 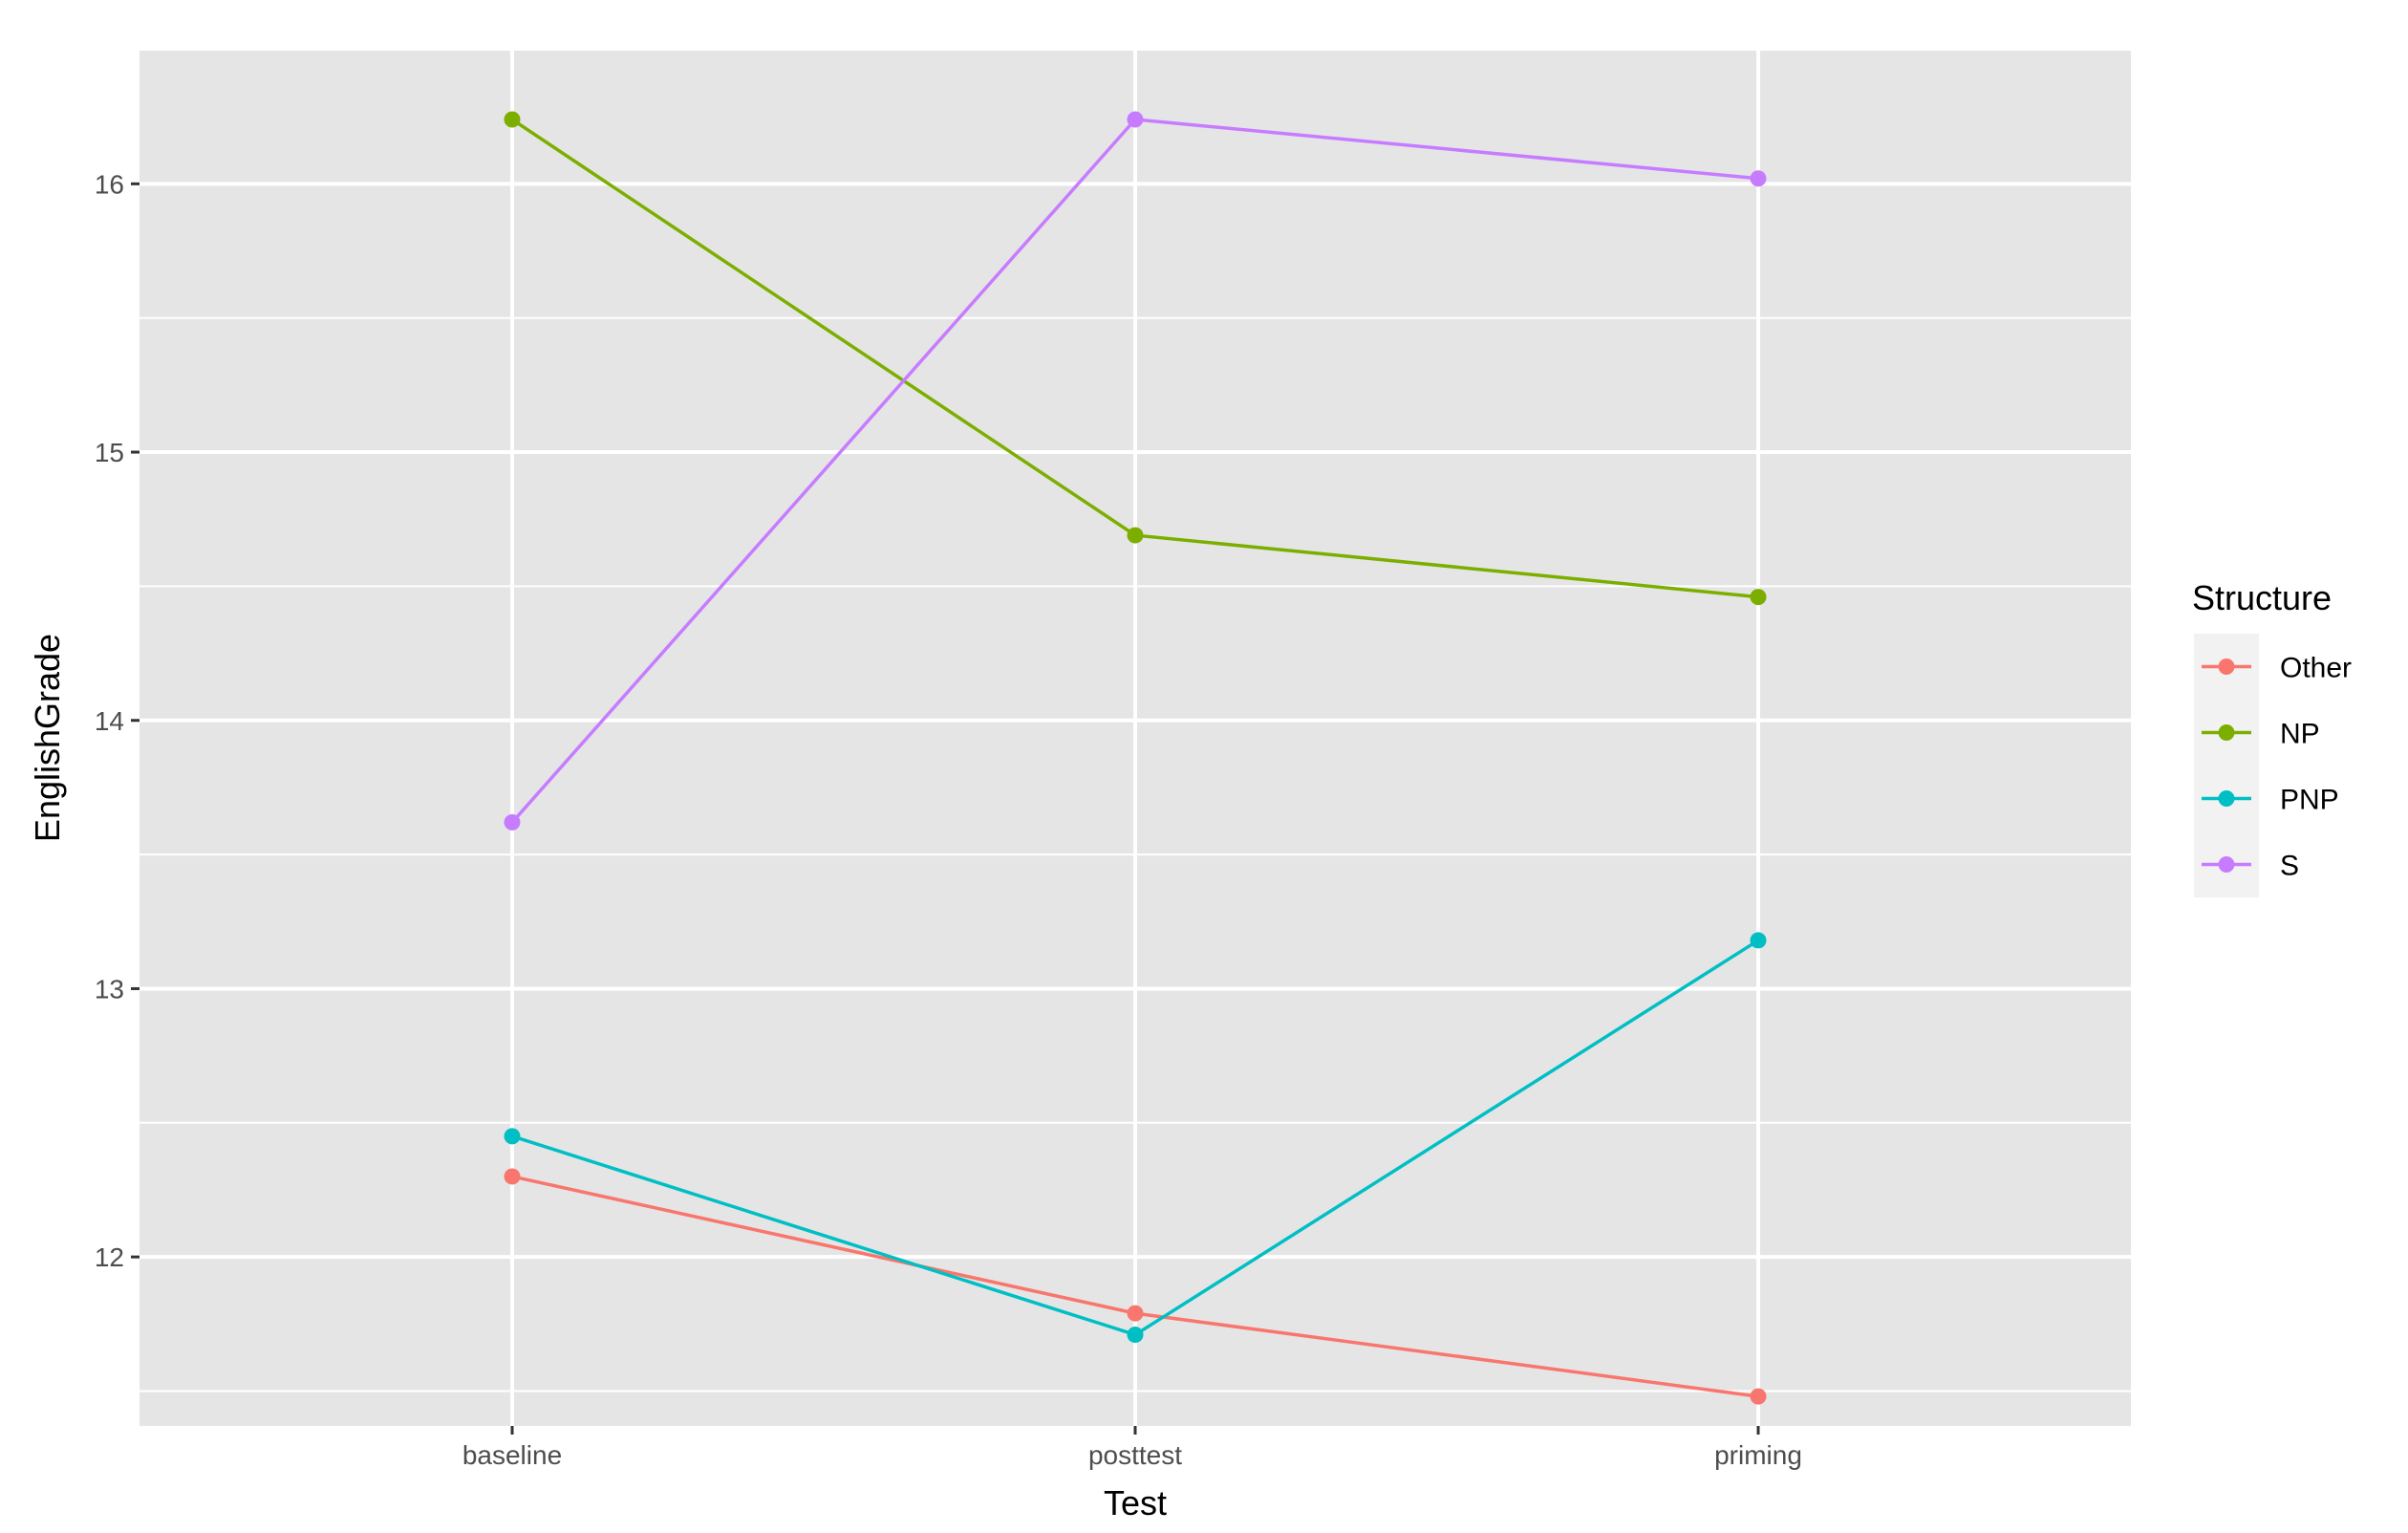 What do you see at coordinates (1759, 597) in the screenshot?
I see `data-point-np-priming` at bounding box center [1759, 597].